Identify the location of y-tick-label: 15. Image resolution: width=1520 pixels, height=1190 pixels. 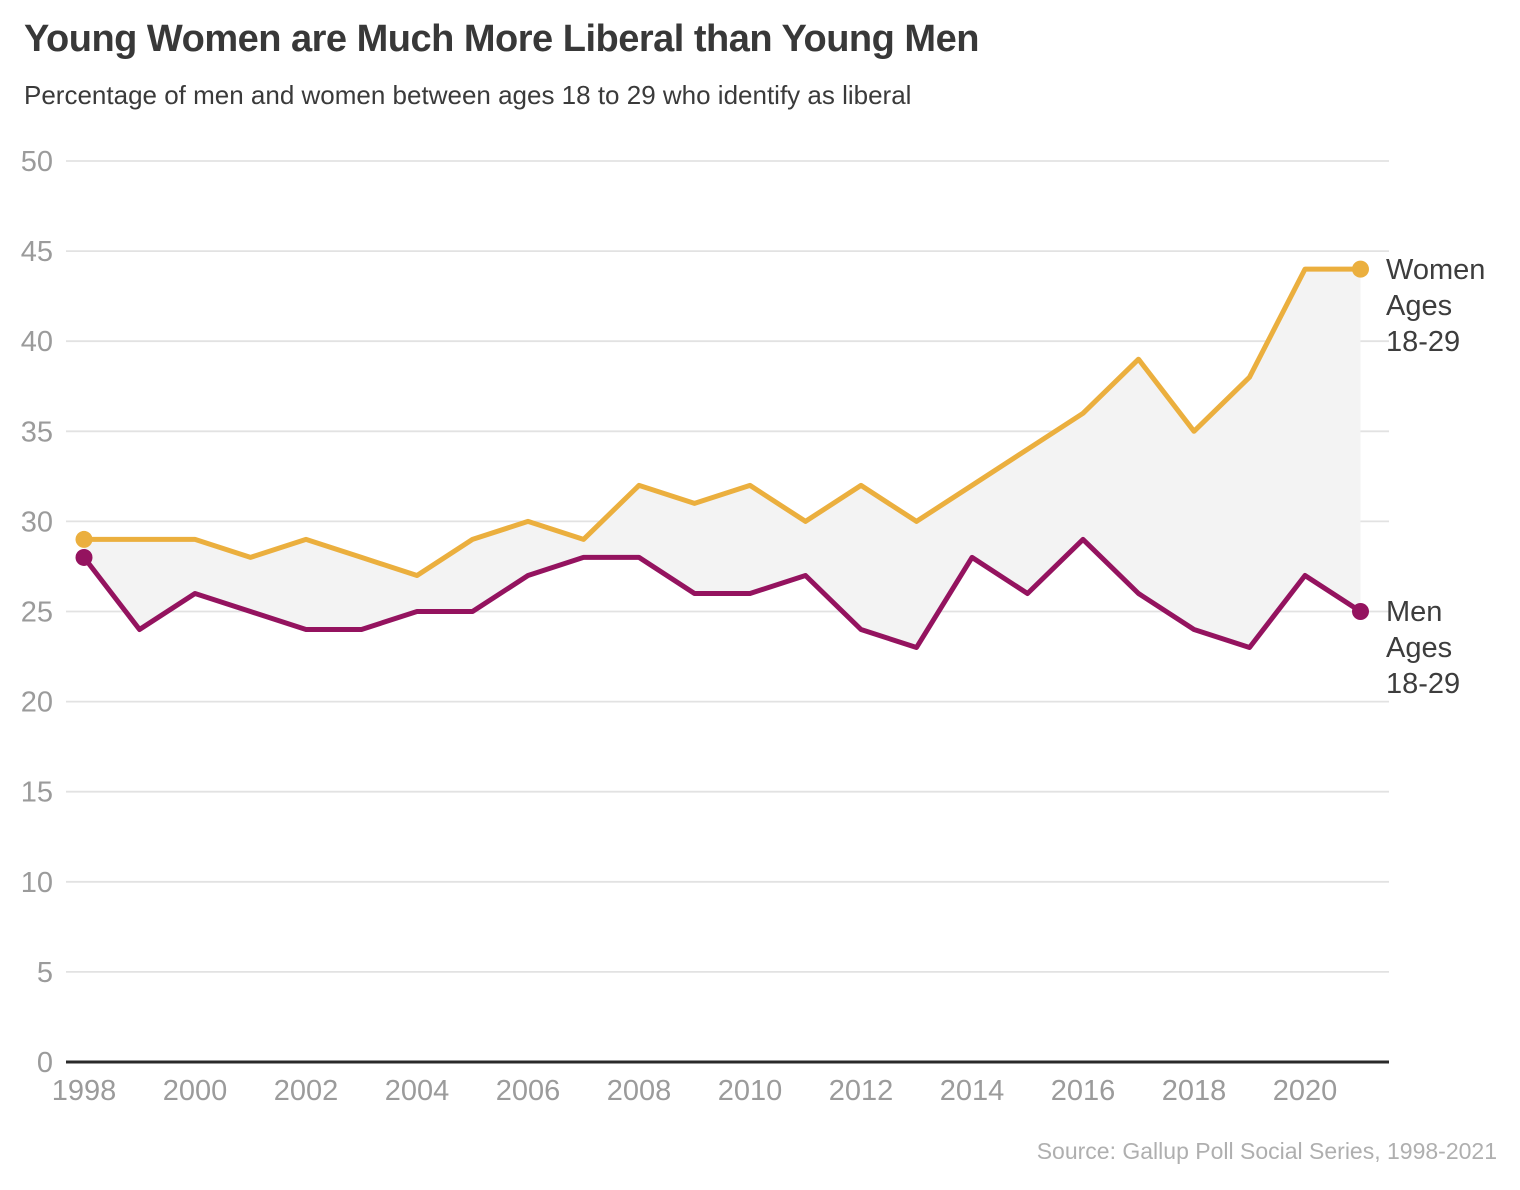
(37, 793).